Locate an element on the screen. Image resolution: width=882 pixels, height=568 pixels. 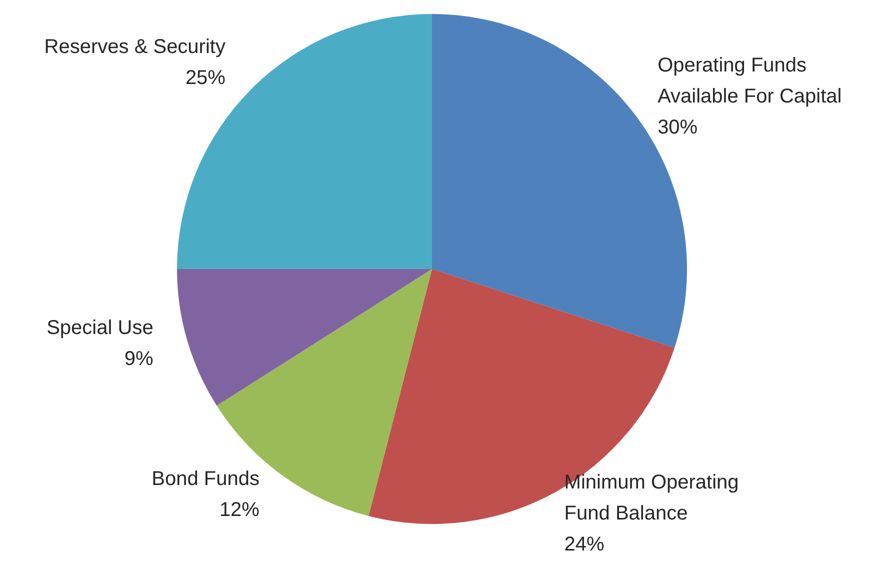
slice-label: Operating Funds Available For Capital is located at coordinates (750, 81).